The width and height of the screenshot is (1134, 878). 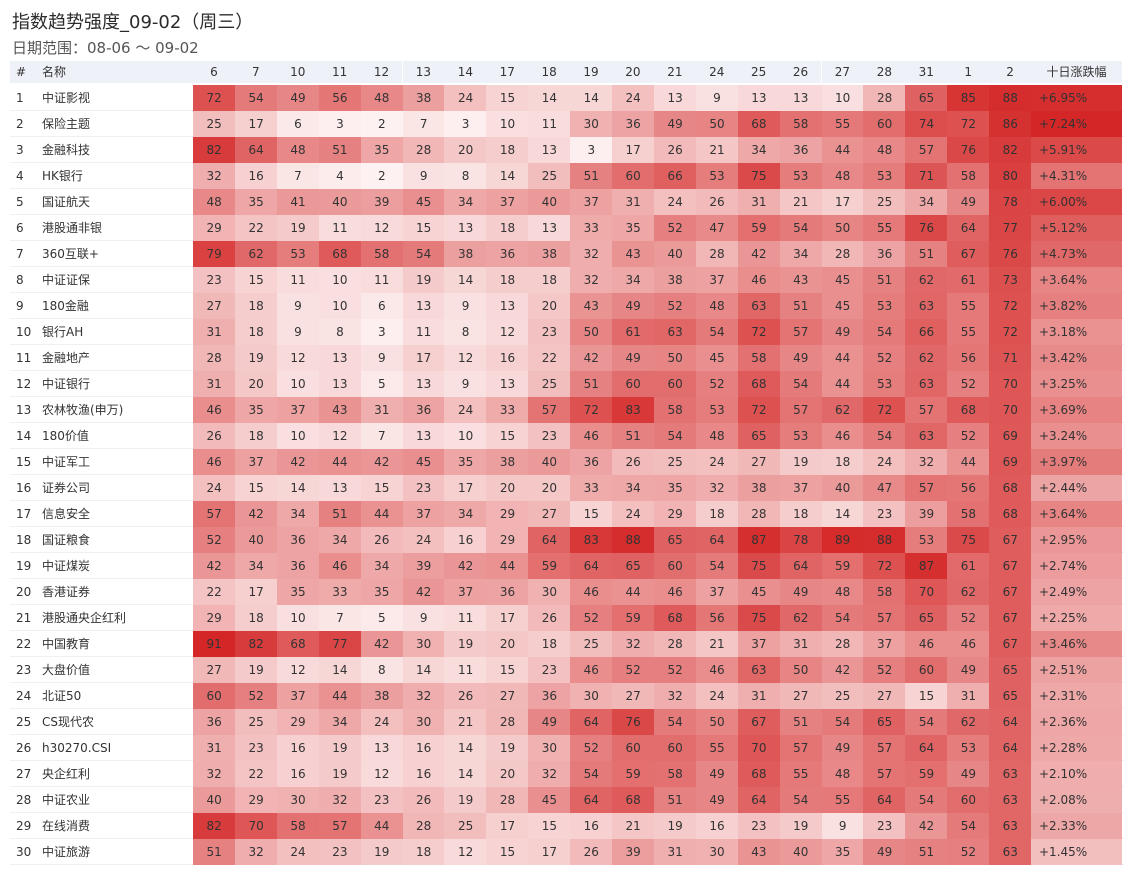 What do you see at coordinates (1010, 254) in the screenshot?
I see `heat-cell: 76` at bounding box center [1010, 254].